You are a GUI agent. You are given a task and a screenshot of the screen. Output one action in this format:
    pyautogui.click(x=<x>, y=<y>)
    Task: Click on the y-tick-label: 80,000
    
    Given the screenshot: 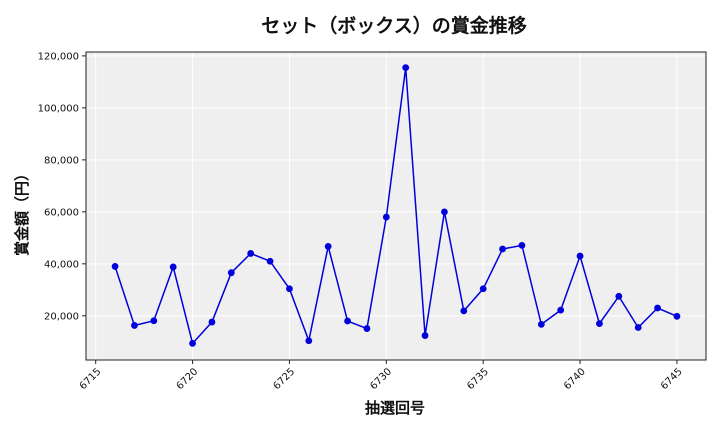 What is the action you would take?
    pyautogui.click(x=61, y=160)
    